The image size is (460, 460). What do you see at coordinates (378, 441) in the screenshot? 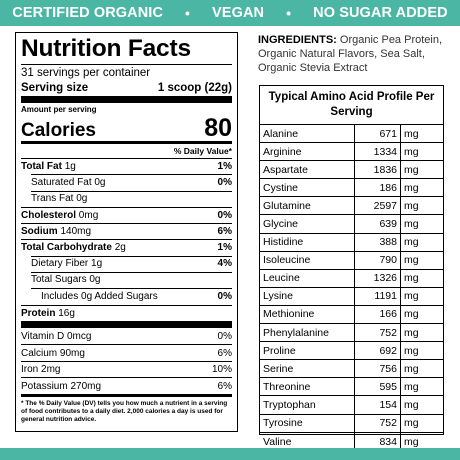
I see `amino-value: 834` at bounding box center [378, 441].